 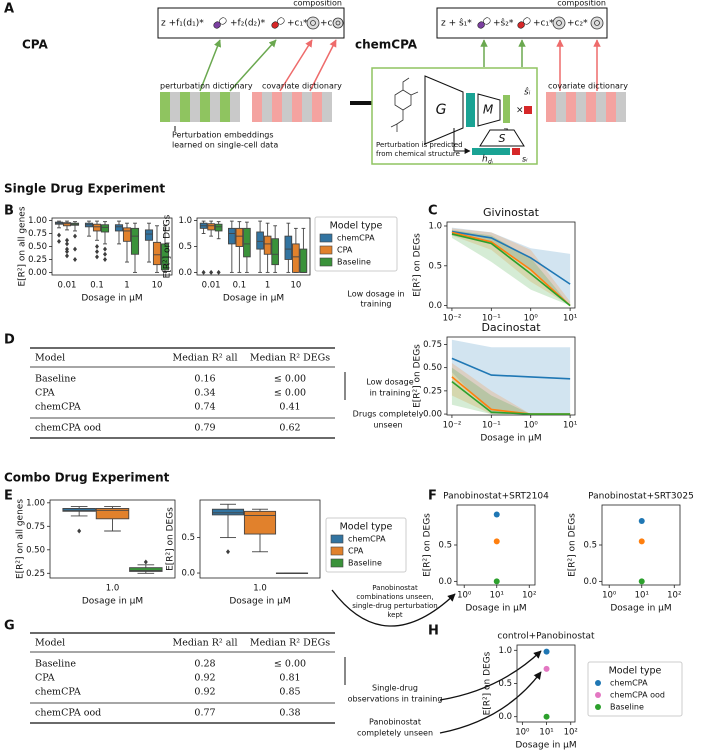 I want to click on x-tick-label: 10, so click(x=157, y=286).